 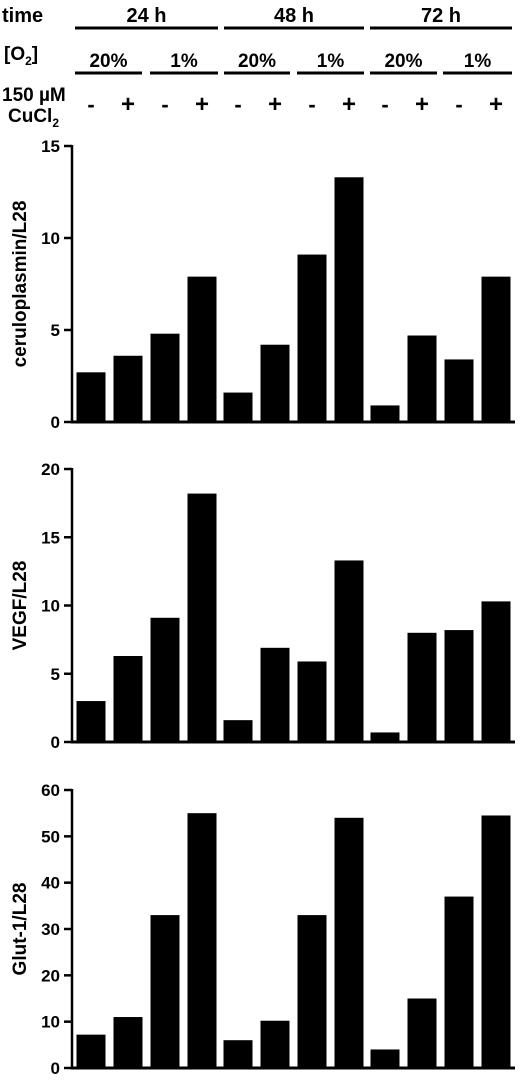 I want to click on cucl2-row-label-line2: CuCl2, so click(x=33, y=118).